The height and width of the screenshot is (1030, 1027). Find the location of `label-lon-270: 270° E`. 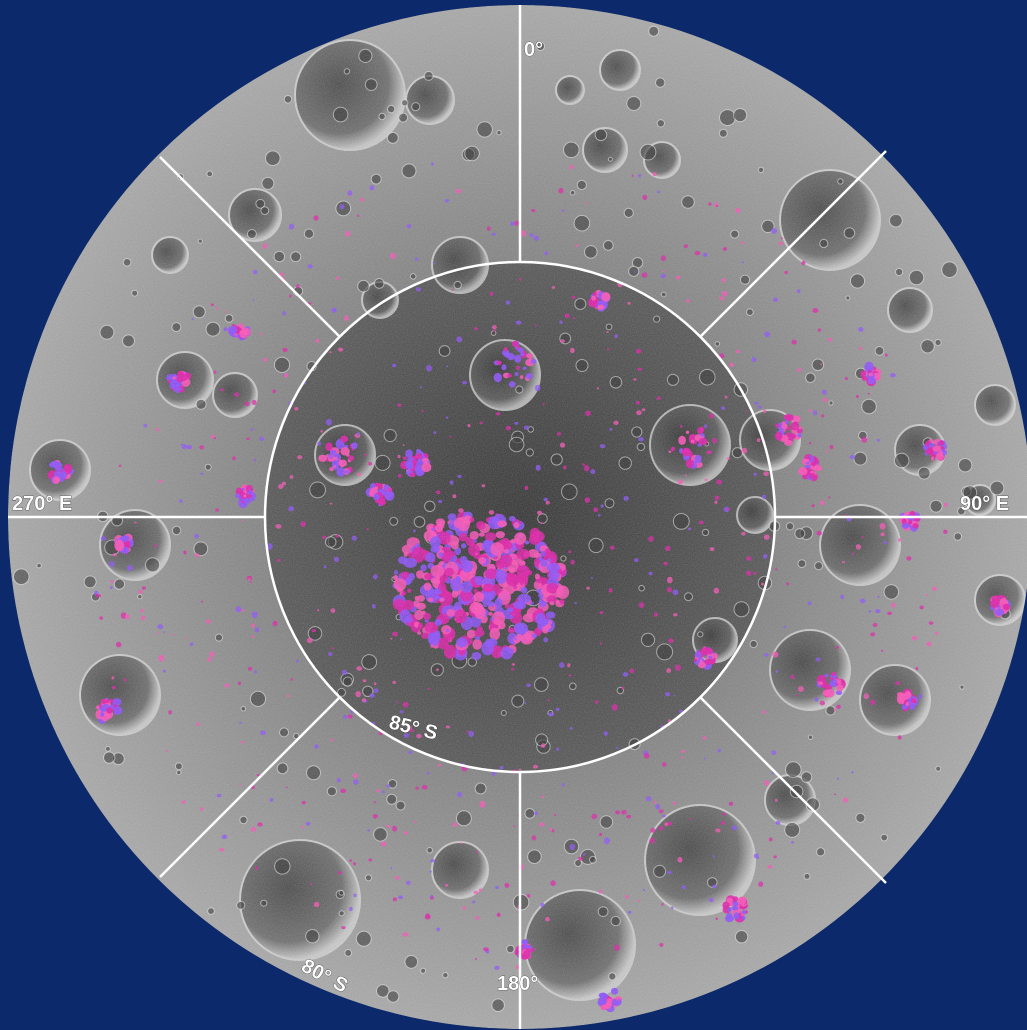

label-lon-270: 270° E is located at coordinates (42, 504).